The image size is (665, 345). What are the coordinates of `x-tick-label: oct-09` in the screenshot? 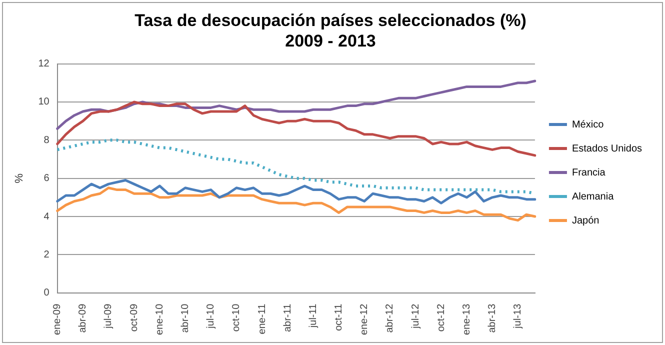 It's located at (134, 317).